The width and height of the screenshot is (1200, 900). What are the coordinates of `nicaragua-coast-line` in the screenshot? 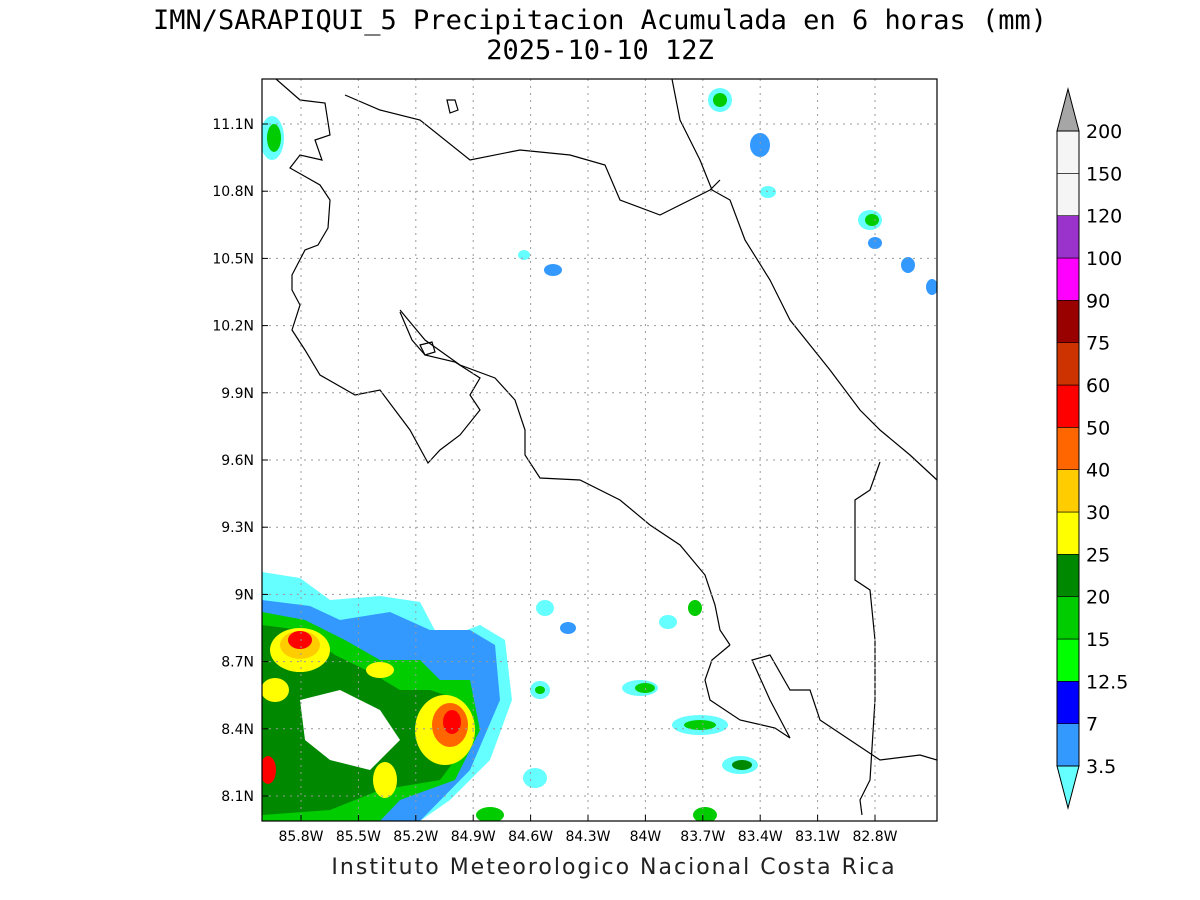 It's located at (378, 272).